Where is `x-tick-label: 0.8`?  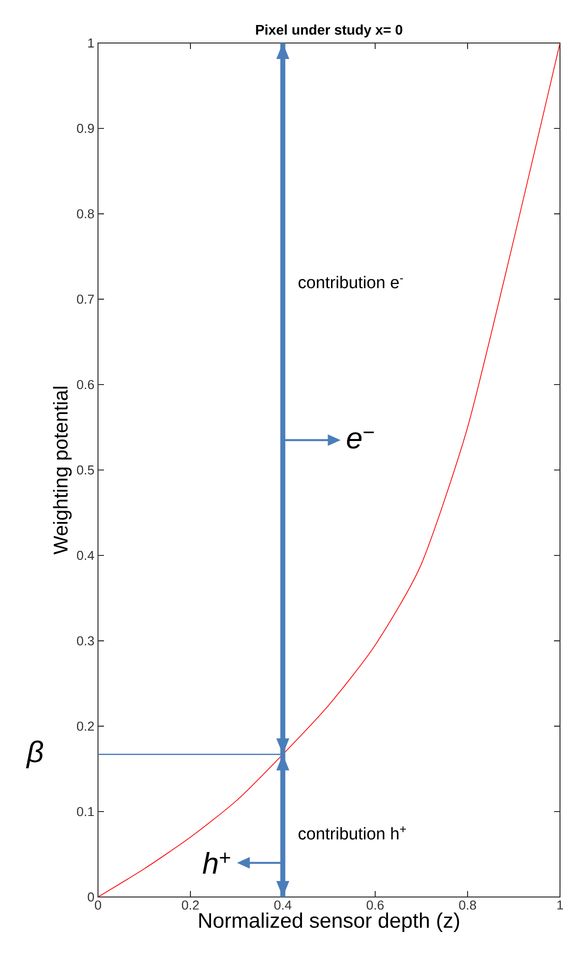 x-tick-label: 0.8 is located at coordinates (467, 905).